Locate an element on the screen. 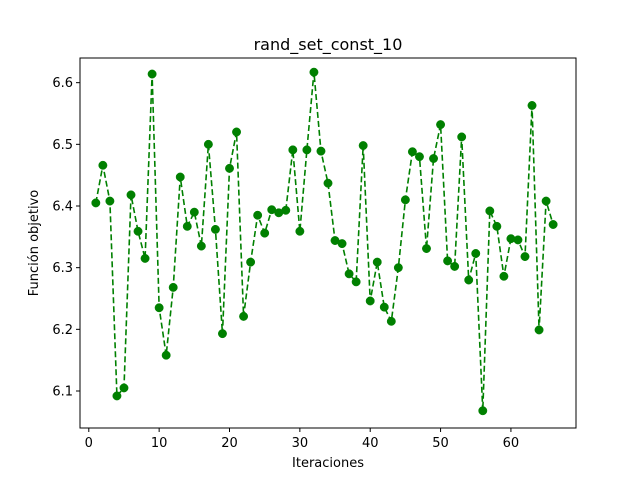  x-tick-label: 0 is located at coordinates (89, 443).